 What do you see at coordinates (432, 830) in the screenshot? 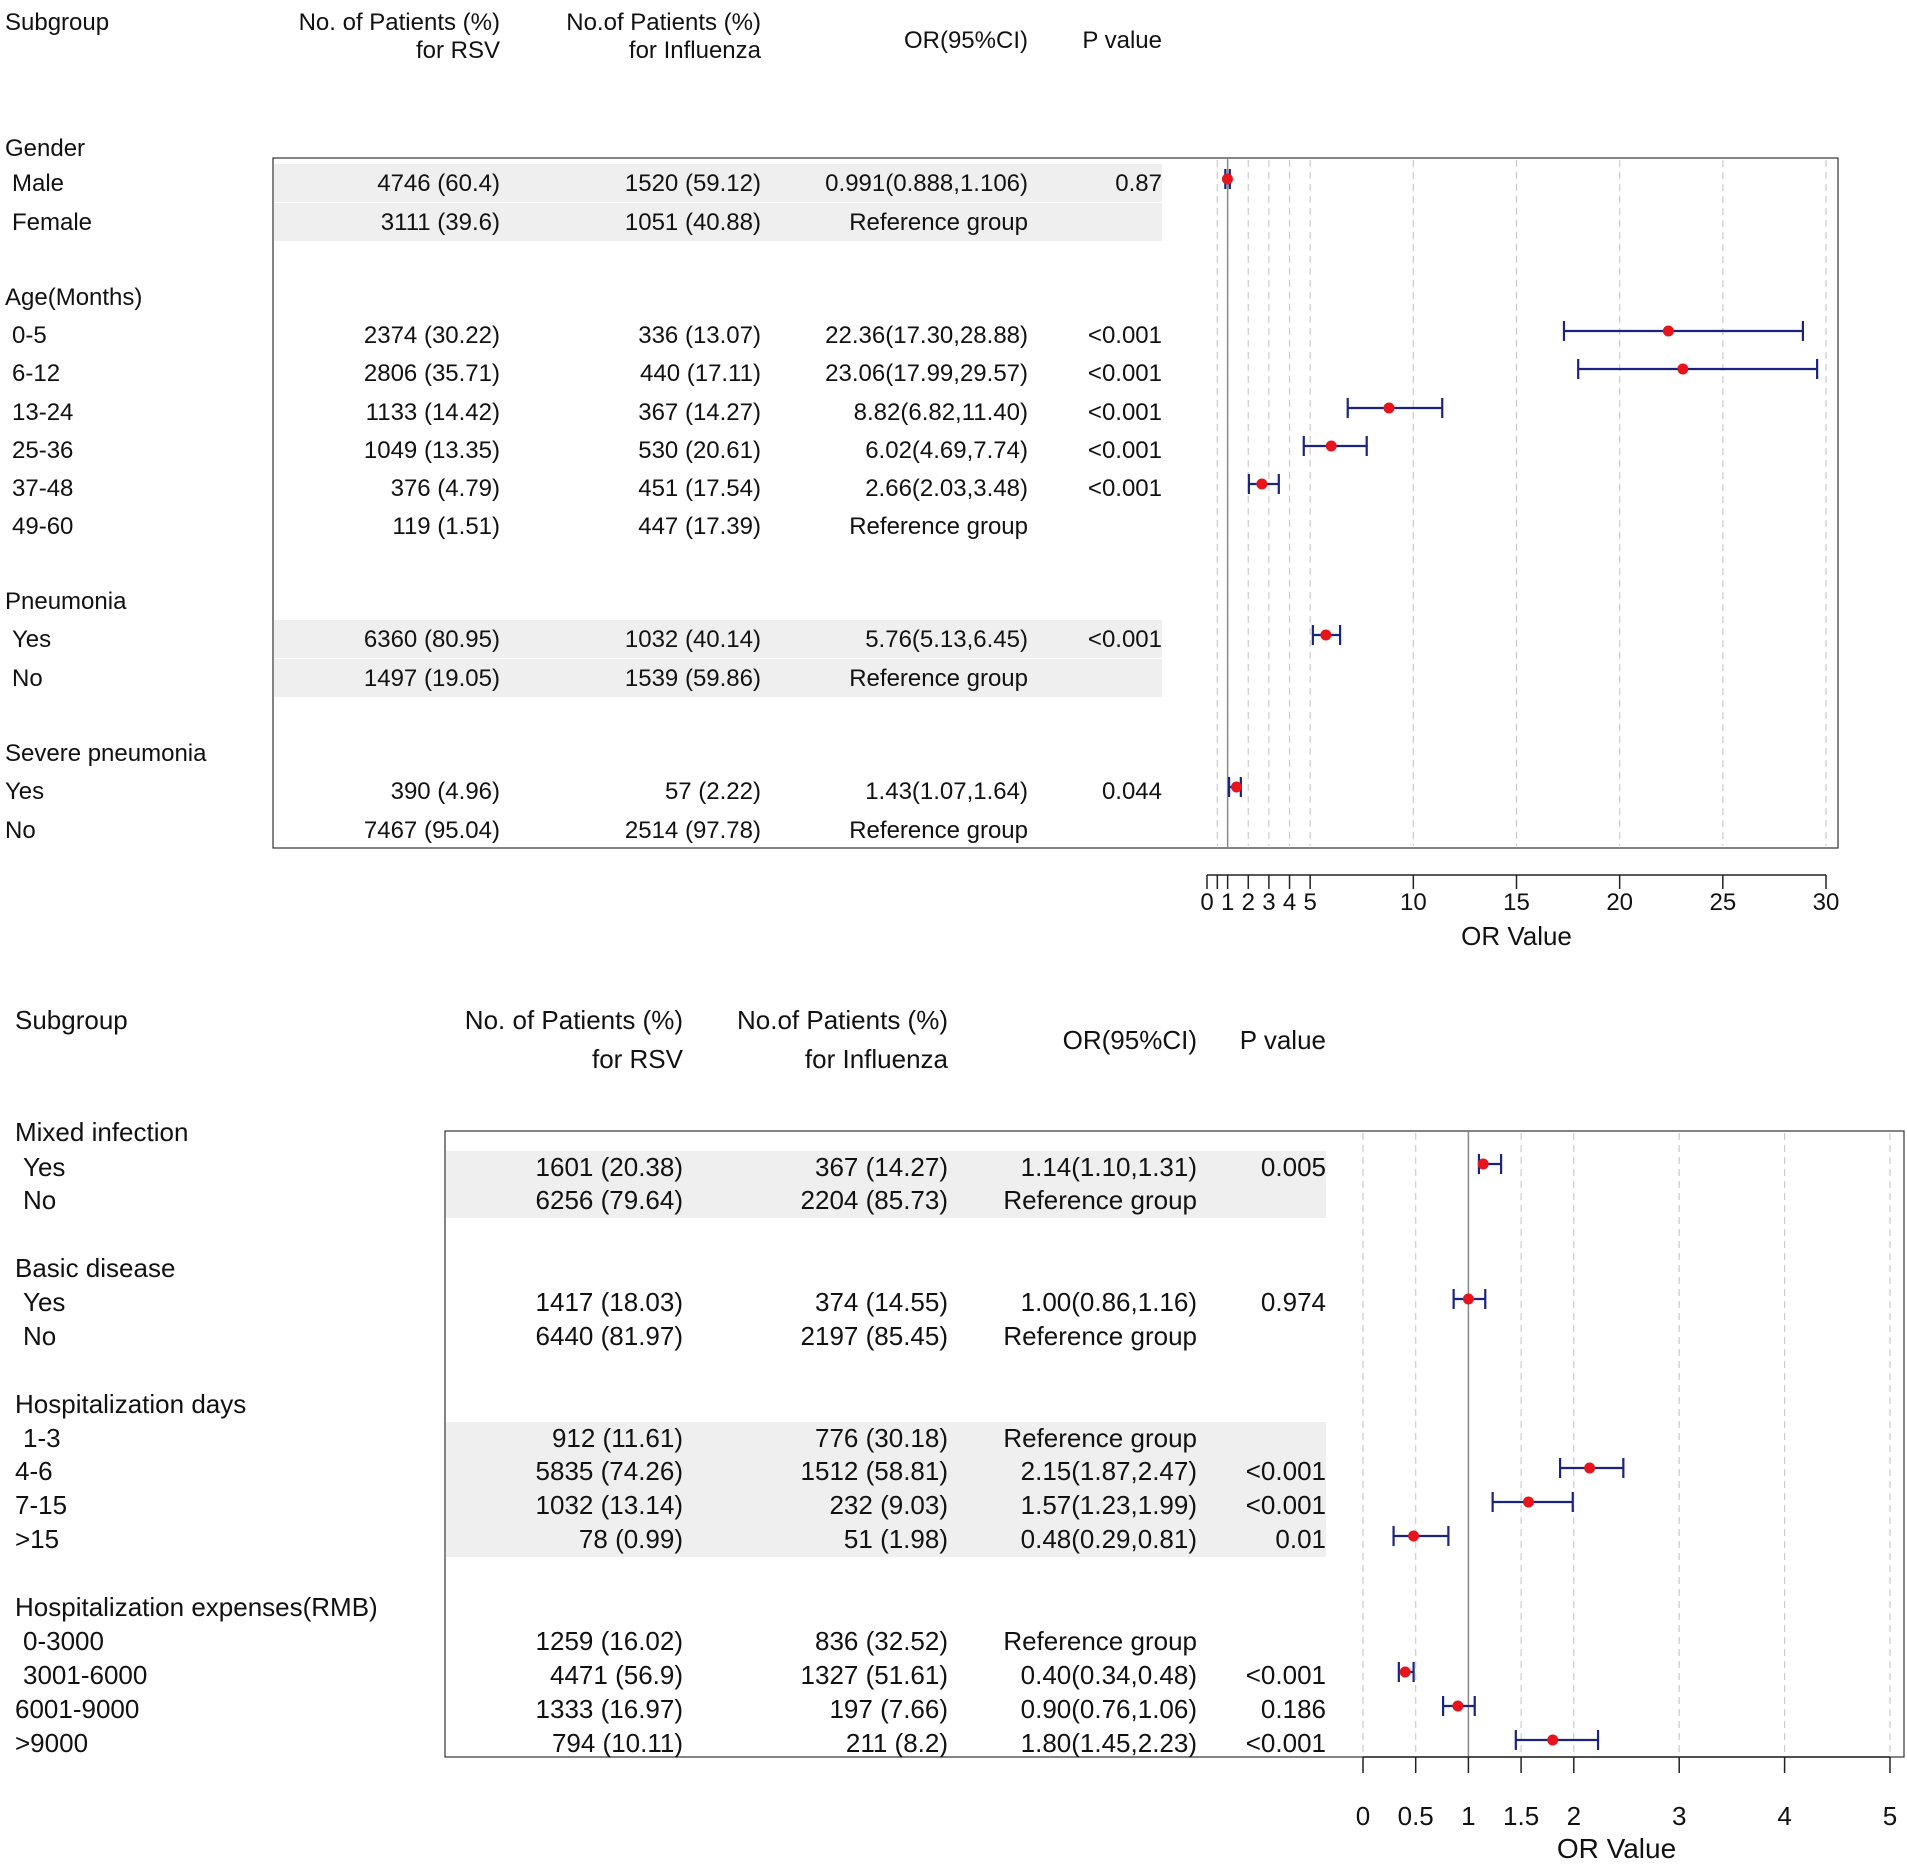
I see `rsv-count: 7467 (95.04)` at bounding box center [432, 830].